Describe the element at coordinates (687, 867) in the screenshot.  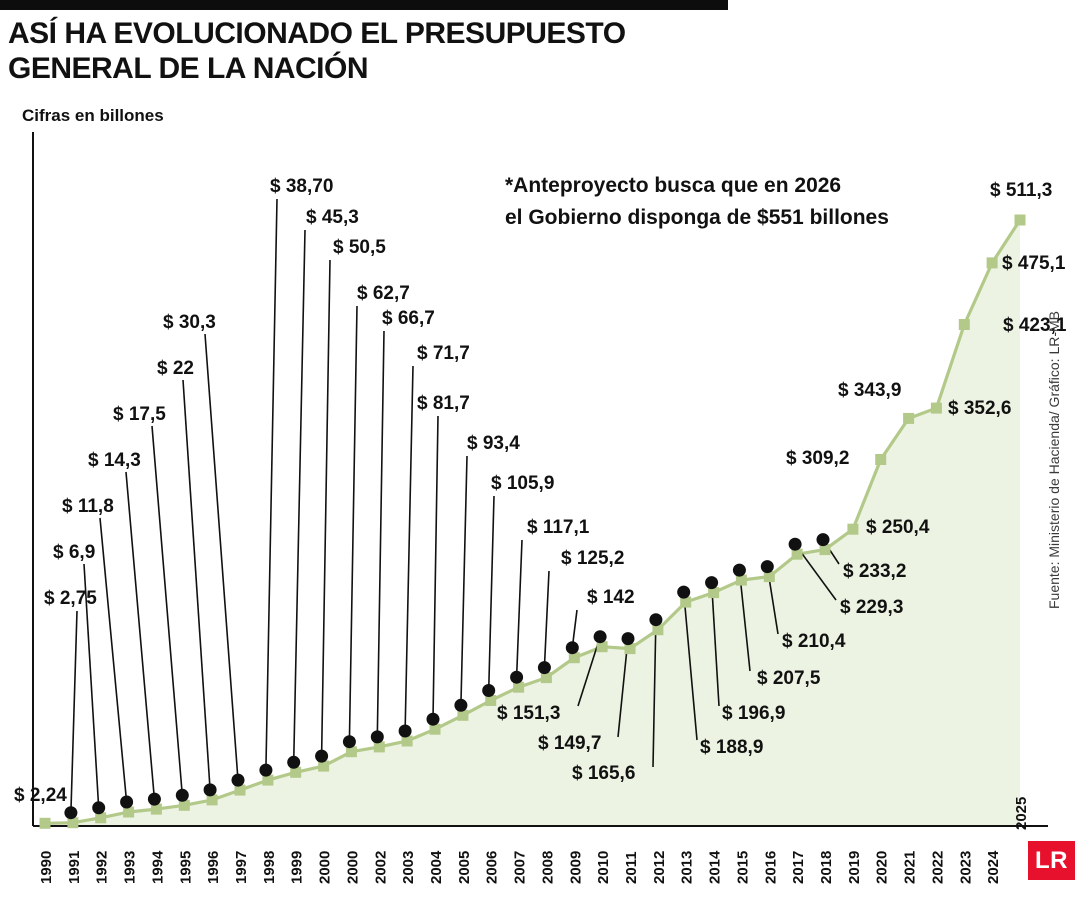
I see `x-axis-label: 2013` at that location.